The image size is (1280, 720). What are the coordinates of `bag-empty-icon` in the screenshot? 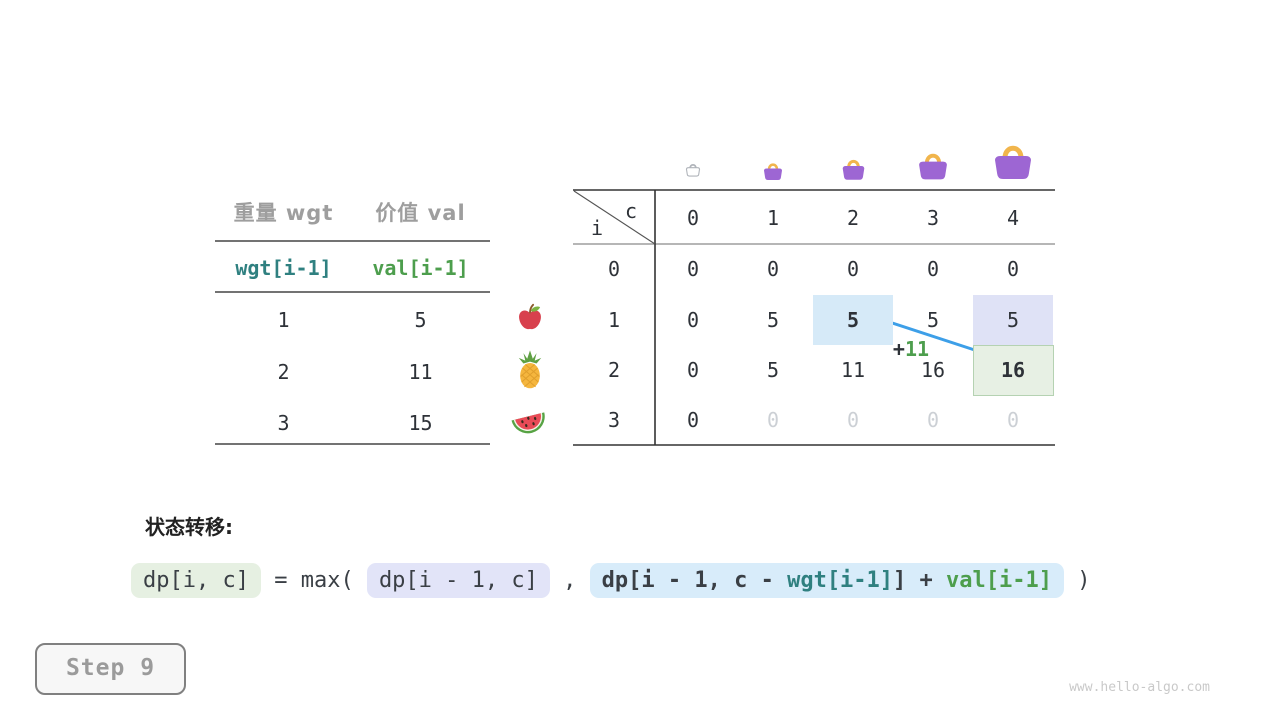 It's located at (693, 170).